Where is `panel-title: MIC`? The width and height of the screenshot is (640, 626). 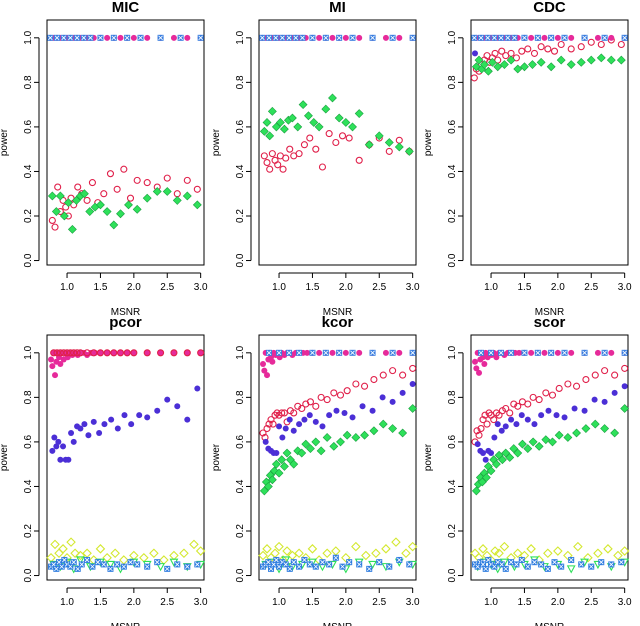 panel-title: MIC is located at coordinates (126, 8).